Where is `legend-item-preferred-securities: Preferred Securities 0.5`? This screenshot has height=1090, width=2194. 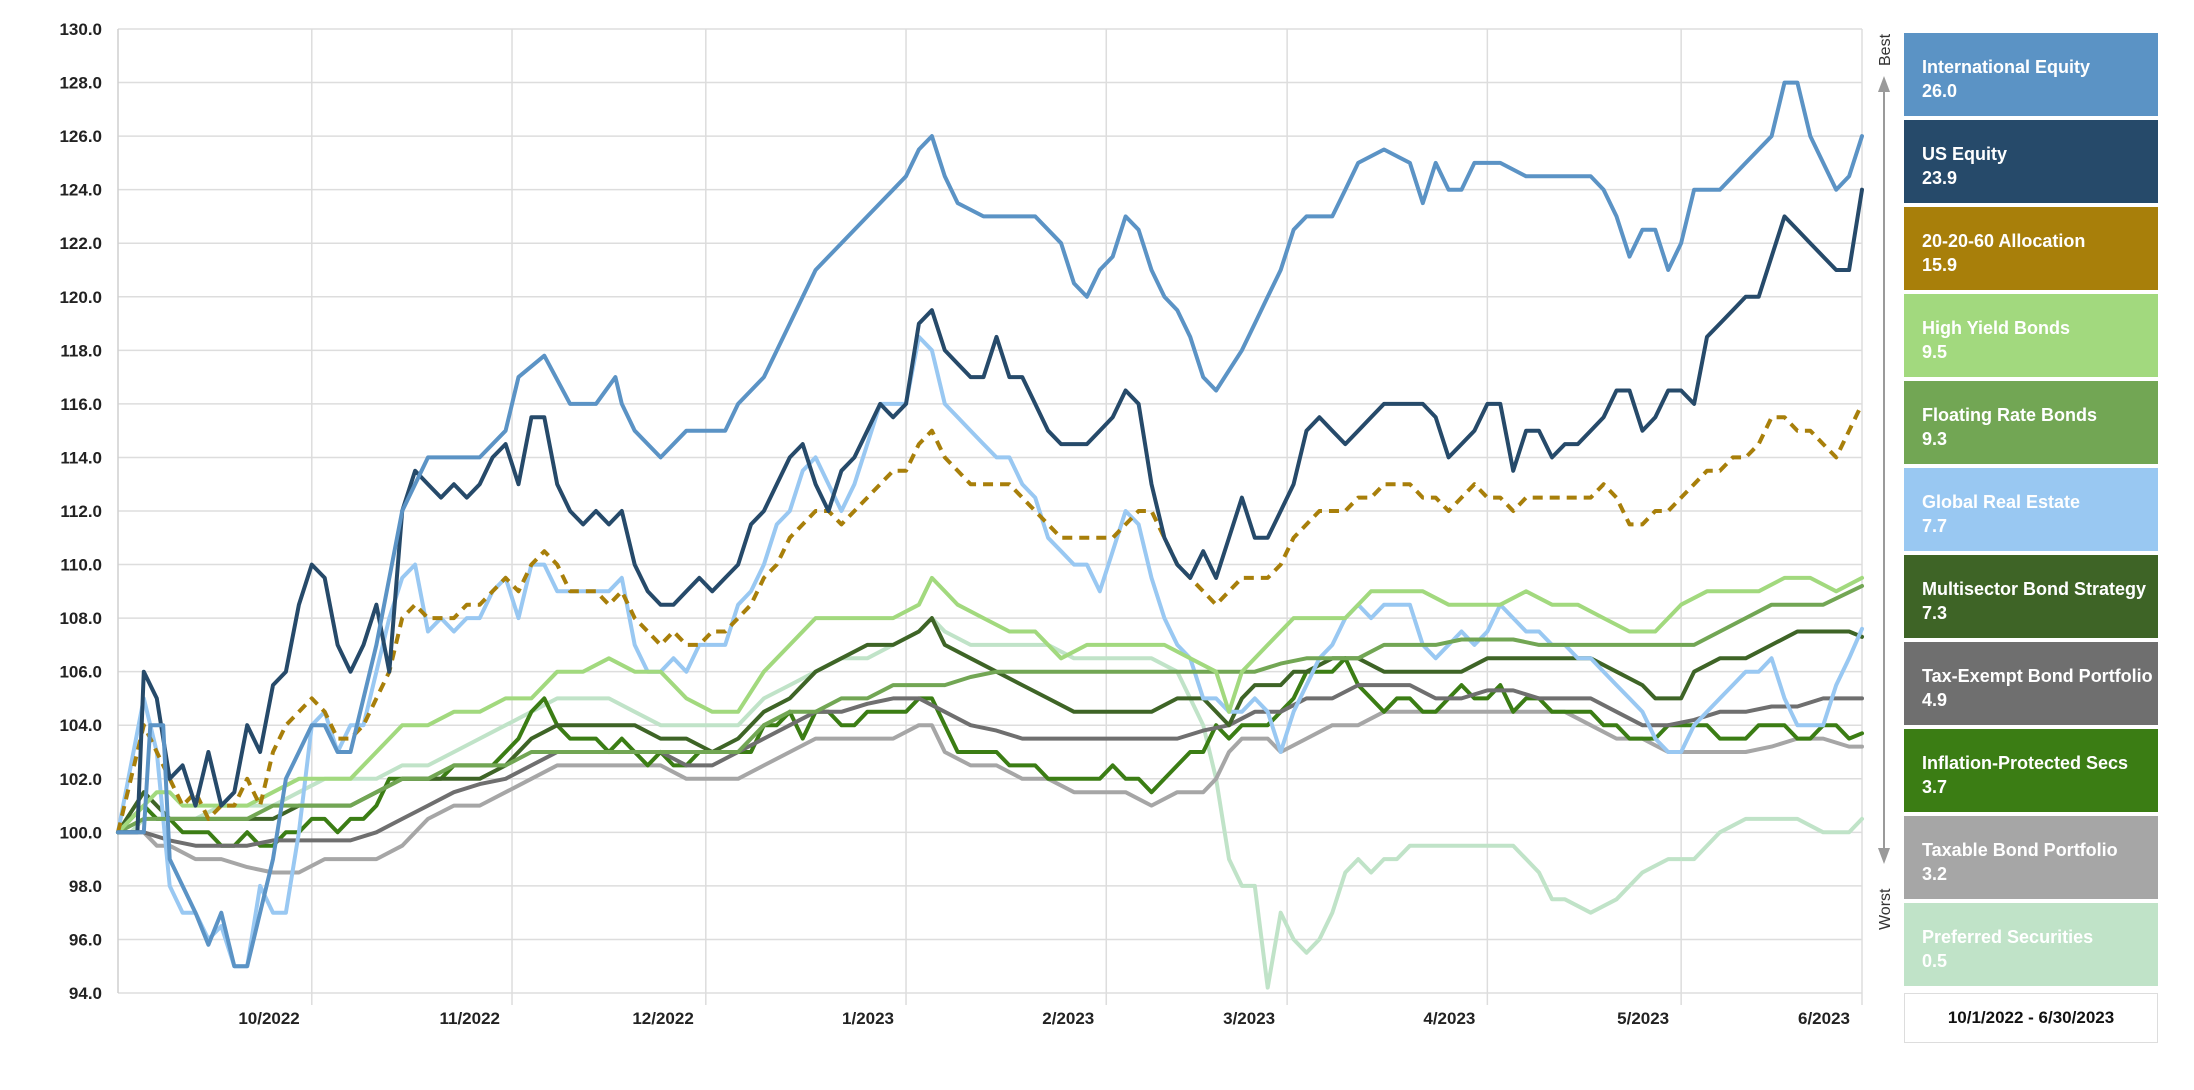
legend-item-preferred-securities: Preferred Securities 0.5 is located at coordinates (2031, 944).